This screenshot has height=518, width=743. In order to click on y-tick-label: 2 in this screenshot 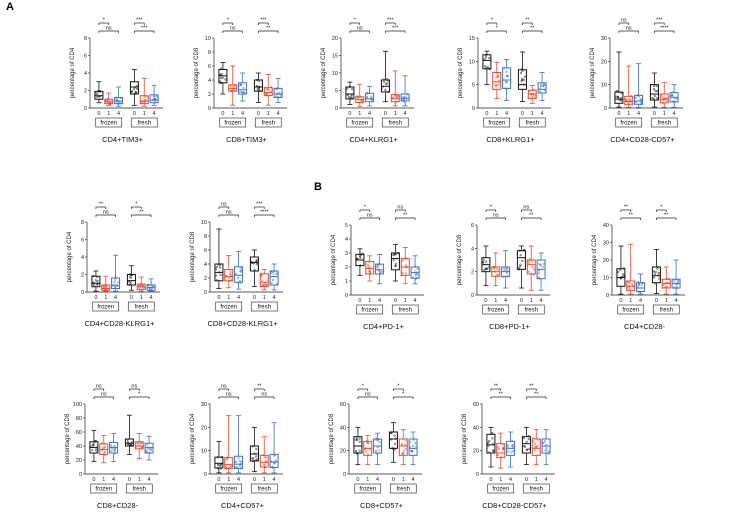, I will do `click(209, 95)`.